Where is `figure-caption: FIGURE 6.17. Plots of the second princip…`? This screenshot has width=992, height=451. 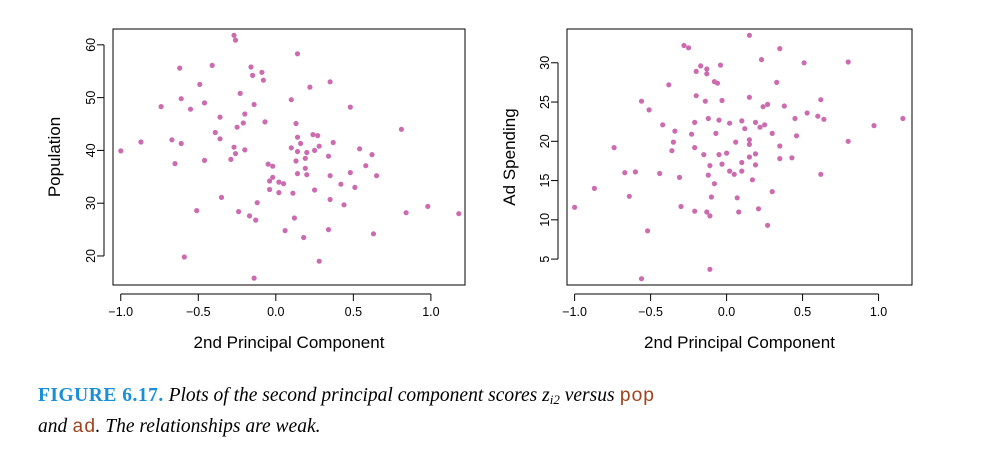 figure-caption: FIGURE 6.17. Plots of the second princip… is located at coordinates (503, 411).